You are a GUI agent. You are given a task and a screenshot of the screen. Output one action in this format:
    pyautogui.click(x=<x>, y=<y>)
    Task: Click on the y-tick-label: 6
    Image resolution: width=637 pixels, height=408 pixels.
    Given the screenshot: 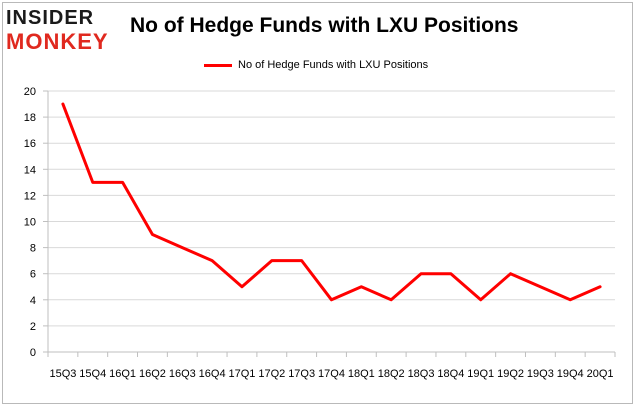 What is the action you would take?
    pyautogui.click(x=33, y=275)
    